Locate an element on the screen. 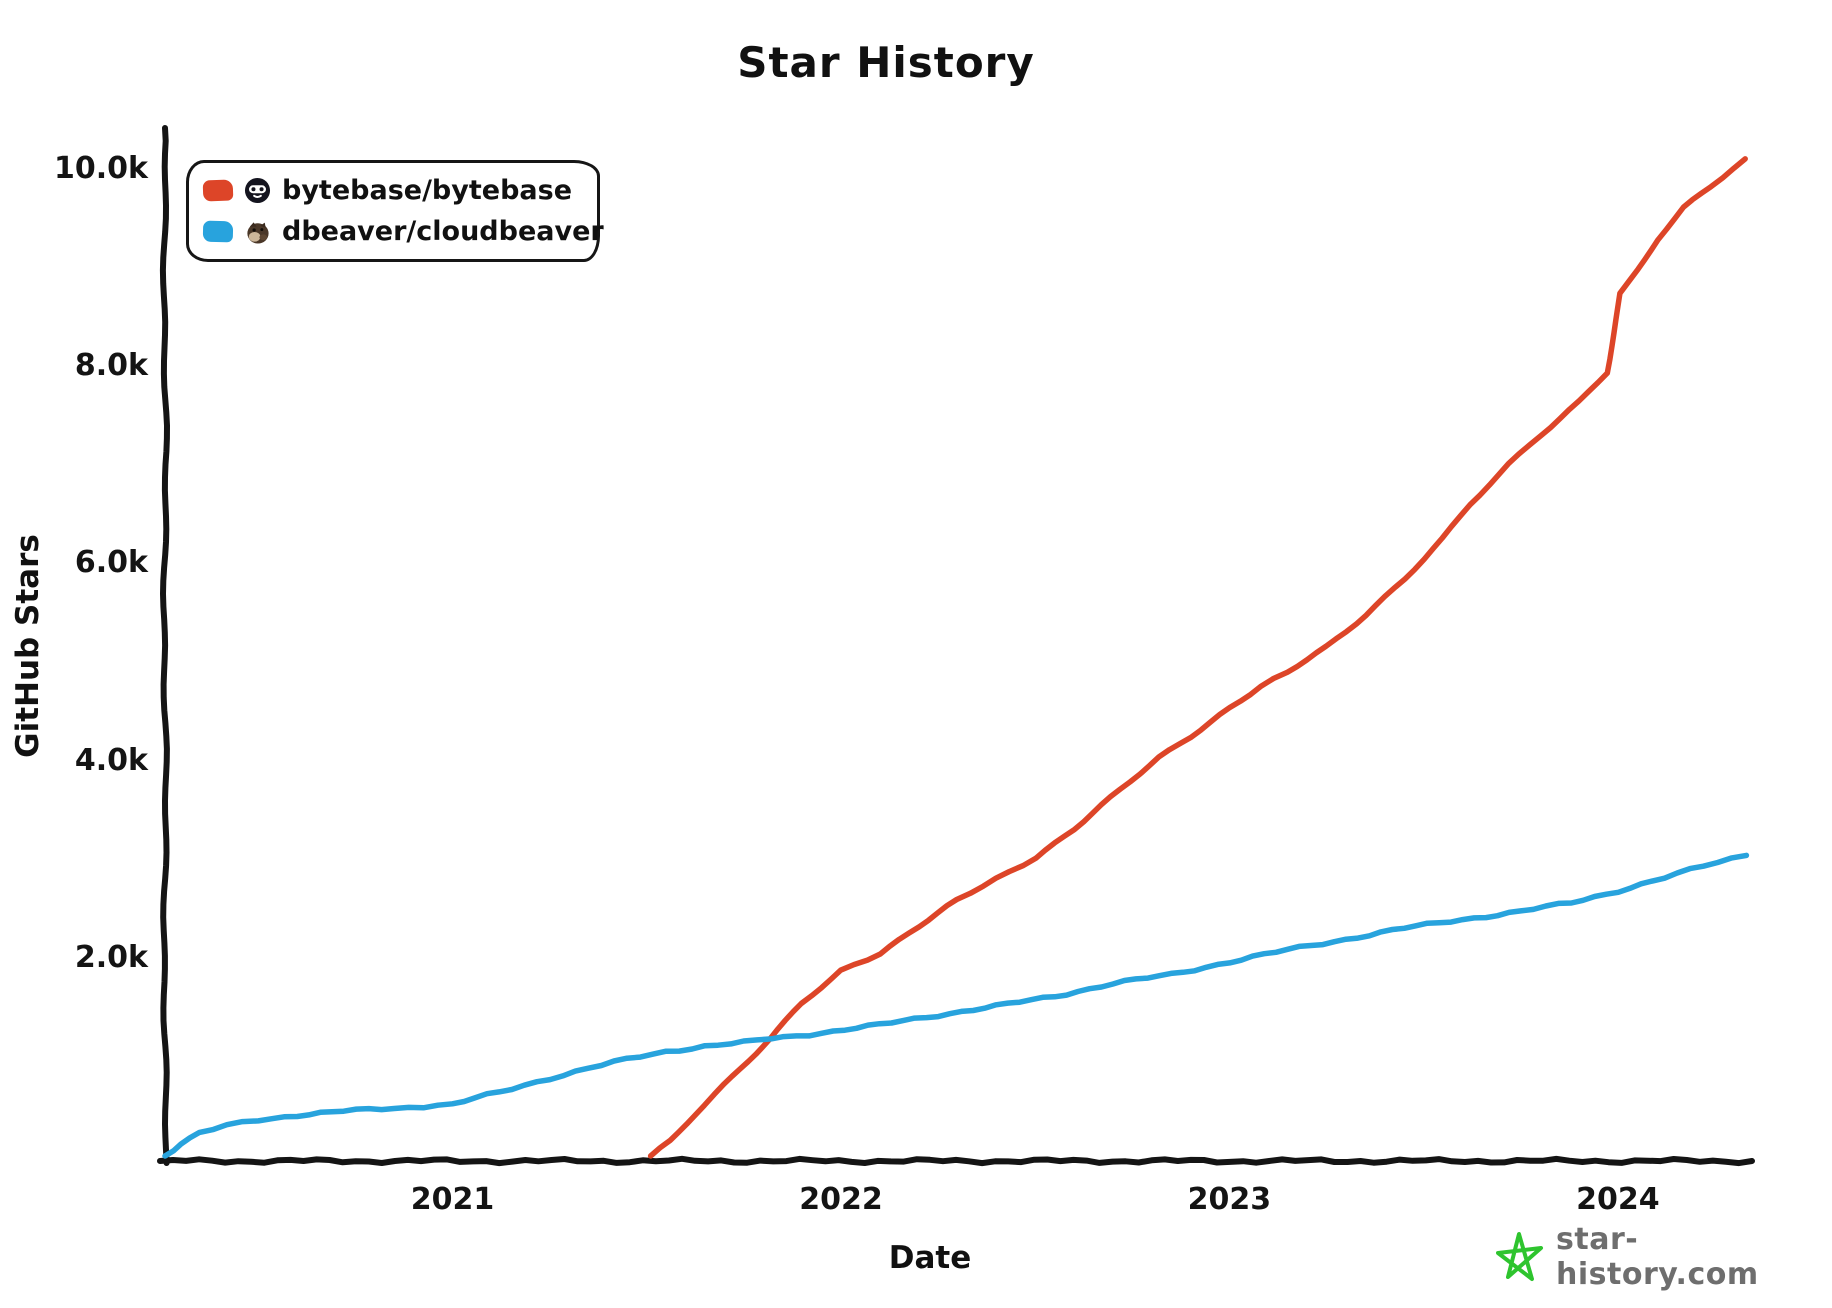  x-tick-2024: 2024 is located at coordinates (1618, 1199).